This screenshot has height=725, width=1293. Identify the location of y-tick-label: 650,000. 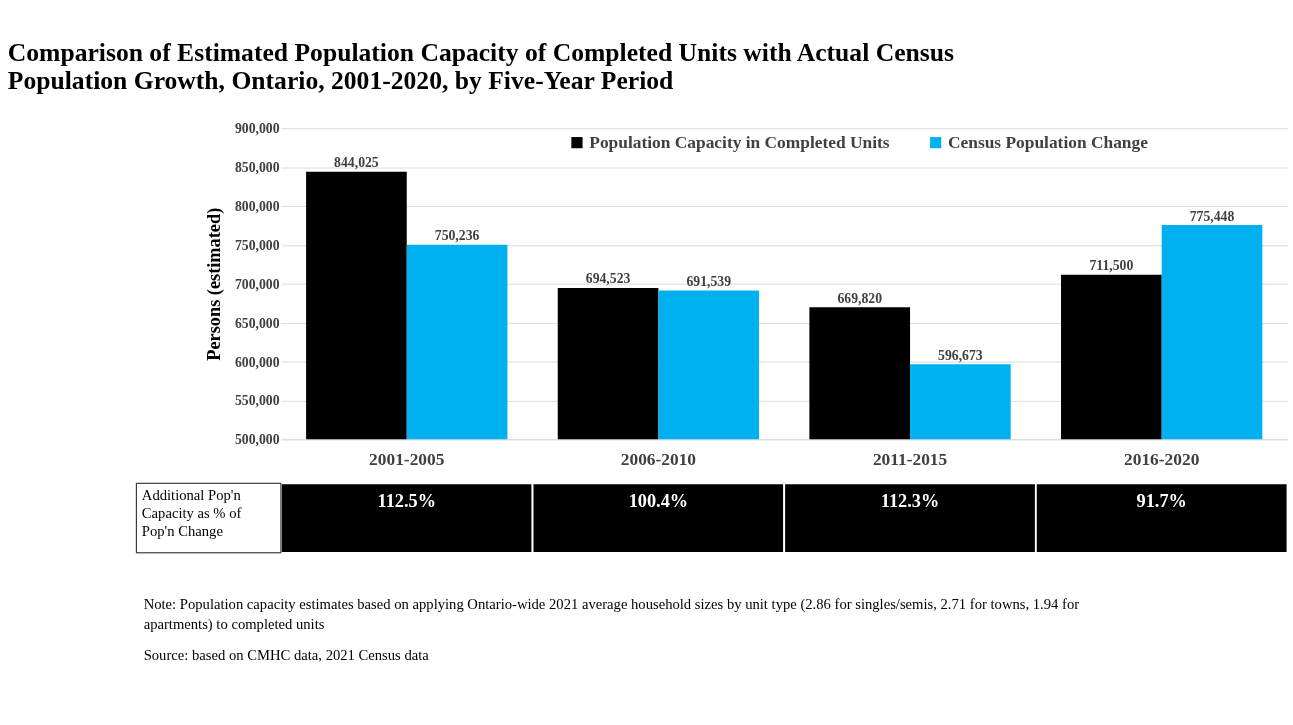
(257, 323).